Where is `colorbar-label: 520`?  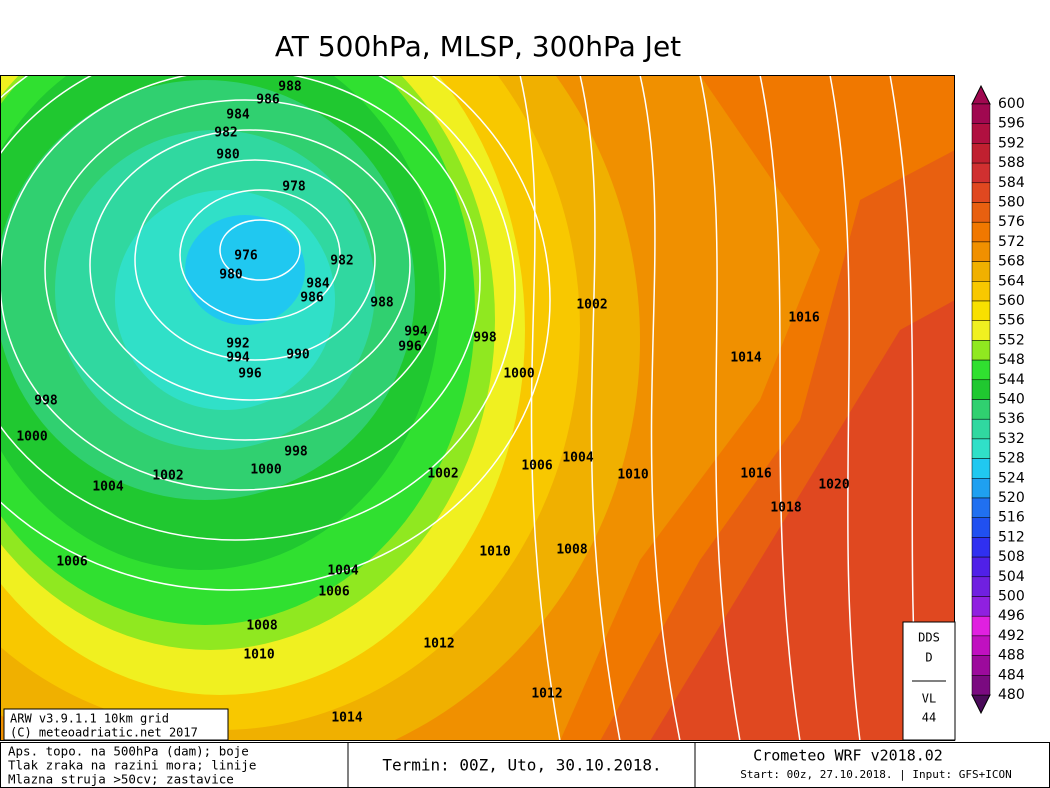 colorbar-label: 520 is located at coordinates (1011, 498).